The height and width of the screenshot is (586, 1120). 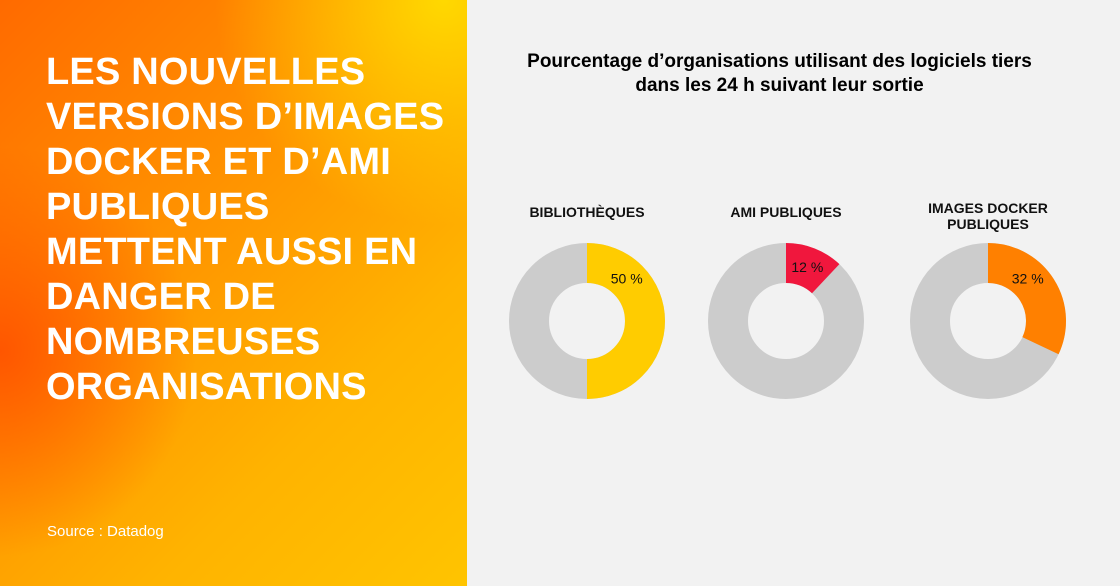 I want to click on donut-images-docker-publiques: 32 % IMAGES DOCKER PUBLIQUES, so click(x=988, y=299).